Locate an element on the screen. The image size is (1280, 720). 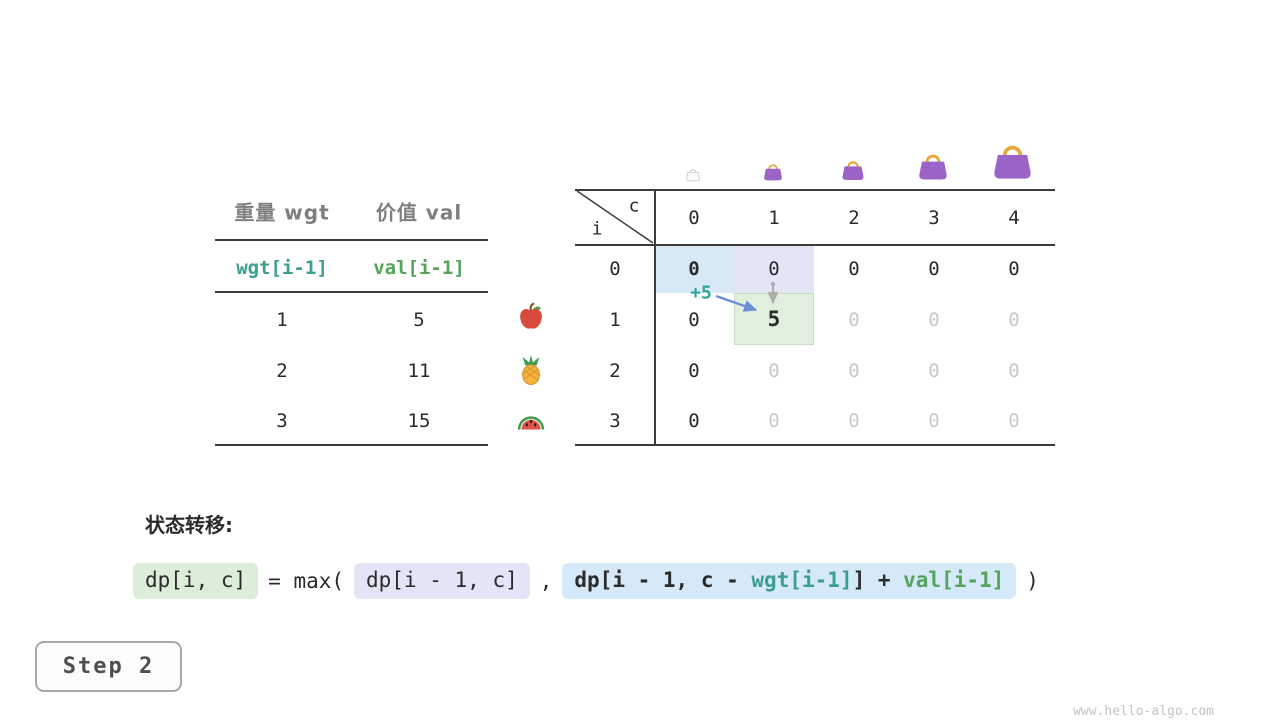
dp-col-header: 0 is located at coordinates (694, 218).